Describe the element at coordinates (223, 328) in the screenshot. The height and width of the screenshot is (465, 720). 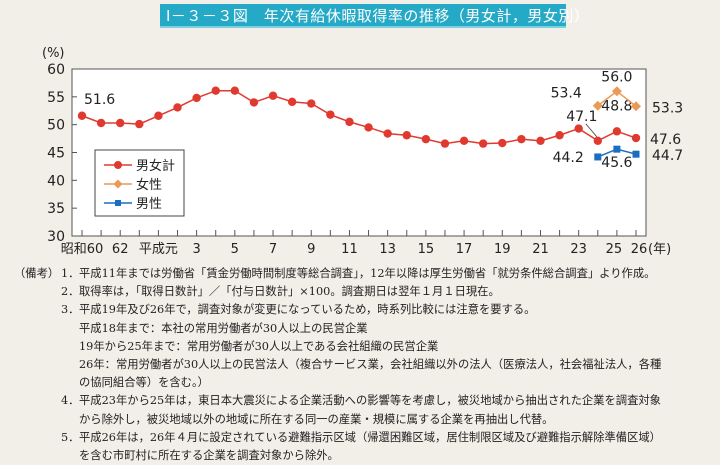
I see `note-text: 平成18年まで：本社の常用労働者が30人以上の民営企業` at that location.